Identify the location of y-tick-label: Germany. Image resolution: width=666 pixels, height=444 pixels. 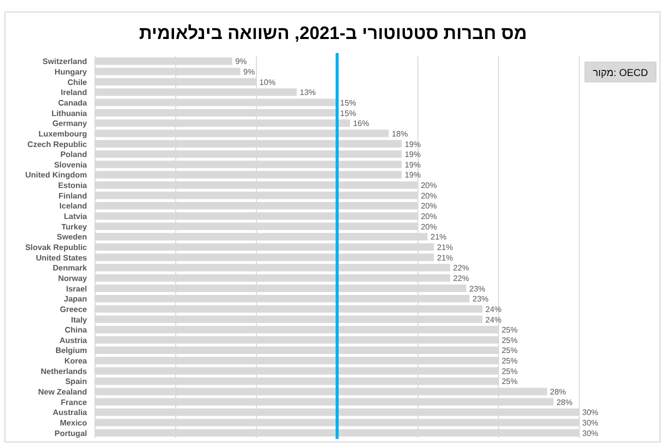
(70, 123).